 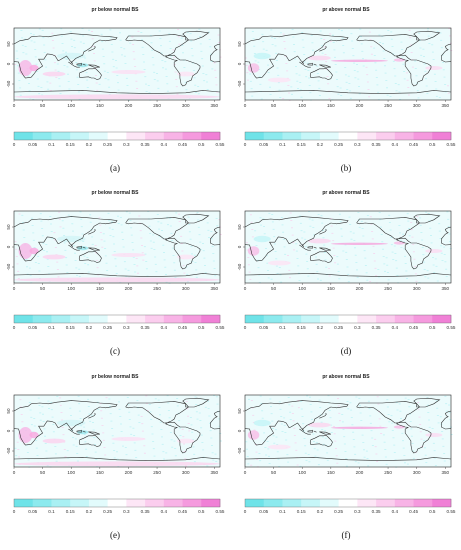 I want to click on colorbar-label: 0.25, so click(x=338, y=144).